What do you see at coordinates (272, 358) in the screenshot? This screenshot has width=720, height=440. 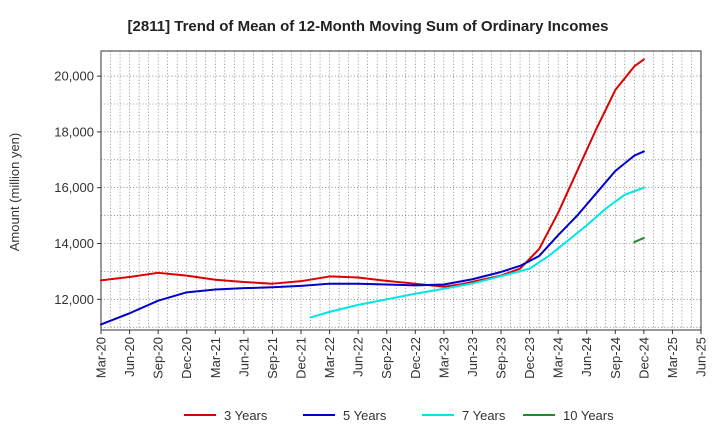 I see `x-tick-label: Sep-21` at bounding box center [272, 358].